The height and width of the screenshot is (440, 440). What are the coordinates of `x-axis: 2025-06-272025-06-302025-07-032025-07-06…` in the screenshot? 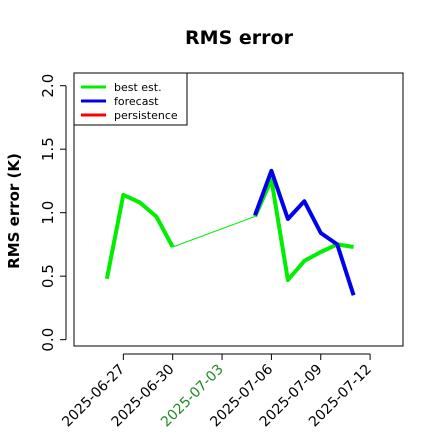 It's located at (217, 391).